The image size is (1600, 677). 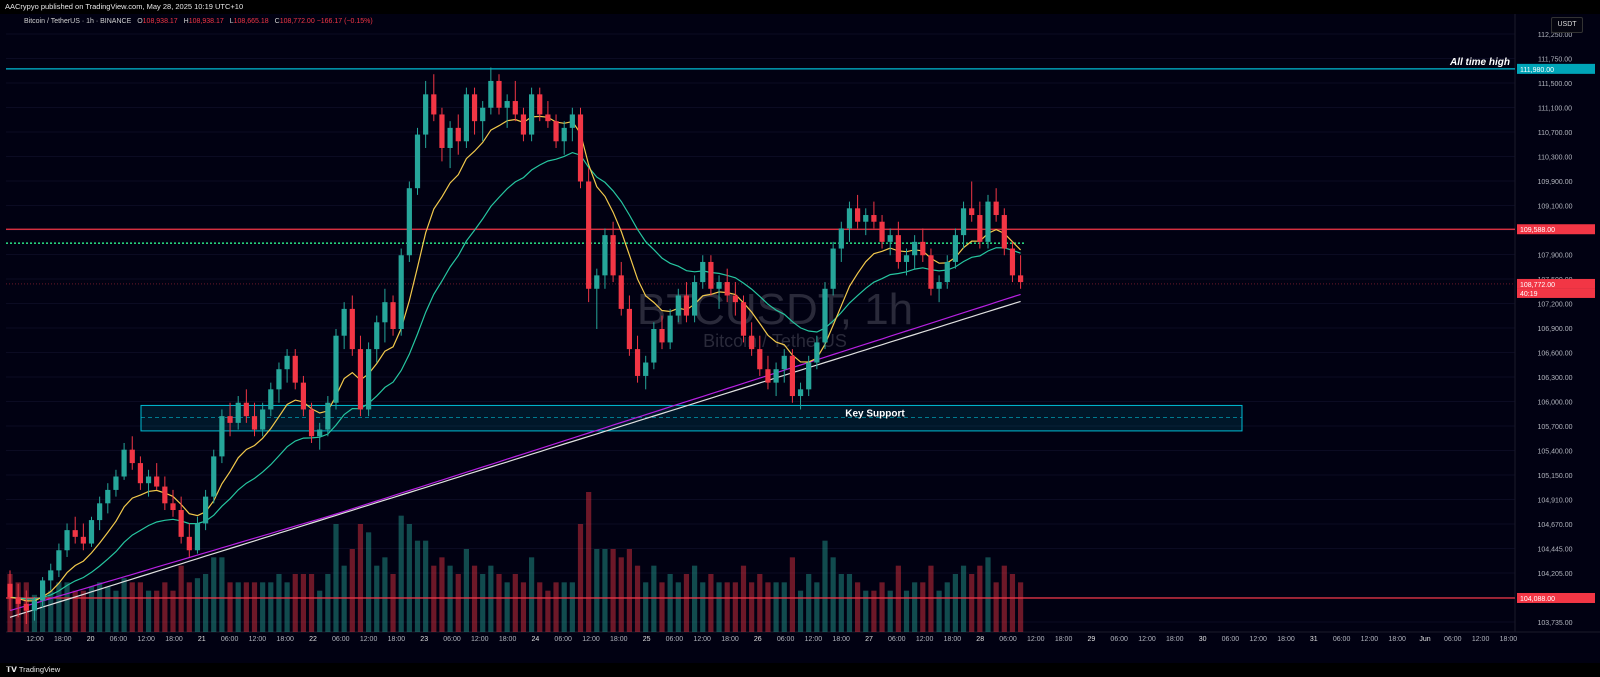 What do you see at coordinates (1555, 60) in the screenshot?
I see `price-tick-label: 111,750.00` at bounding box center [1555, 60].